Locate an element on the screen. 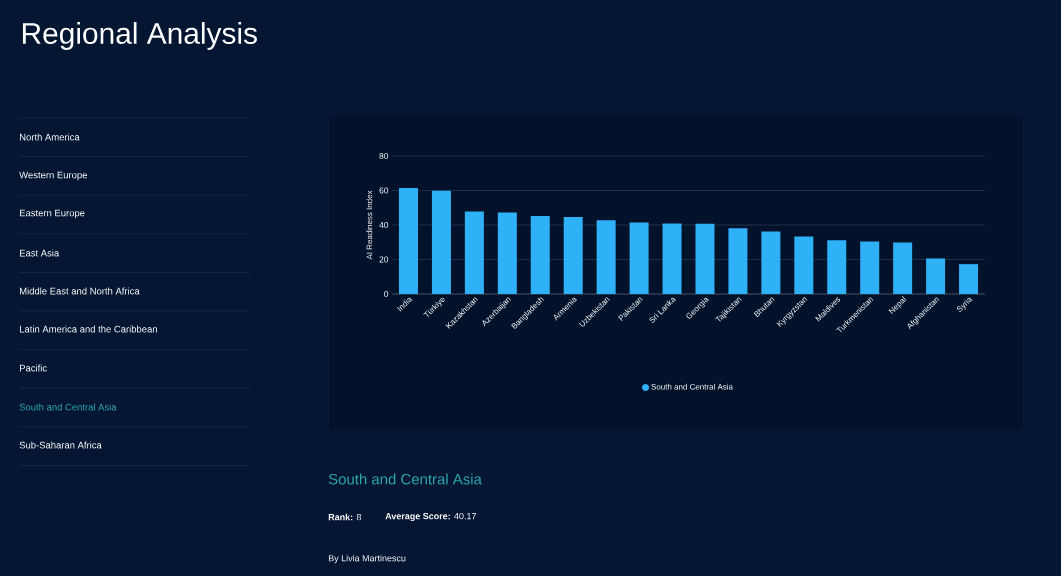  text: Eastern Europe is located at coordinates (52, 214).